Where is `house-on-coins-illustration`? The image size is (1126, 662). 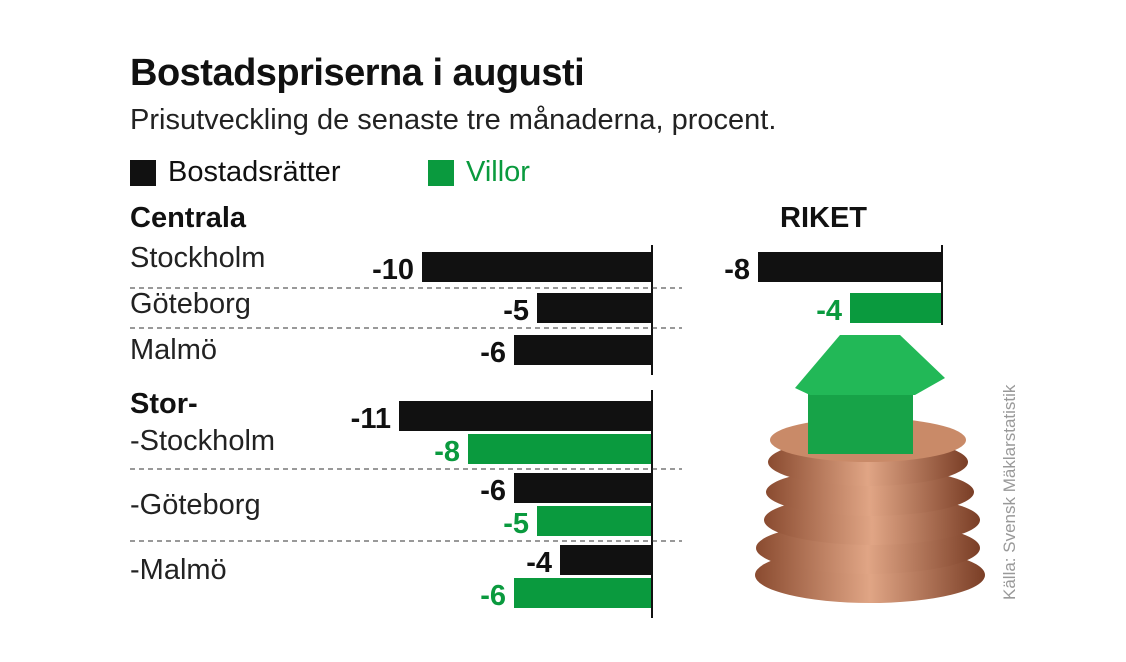 house-on-coins-illustration is located at coordinates (870, 469).